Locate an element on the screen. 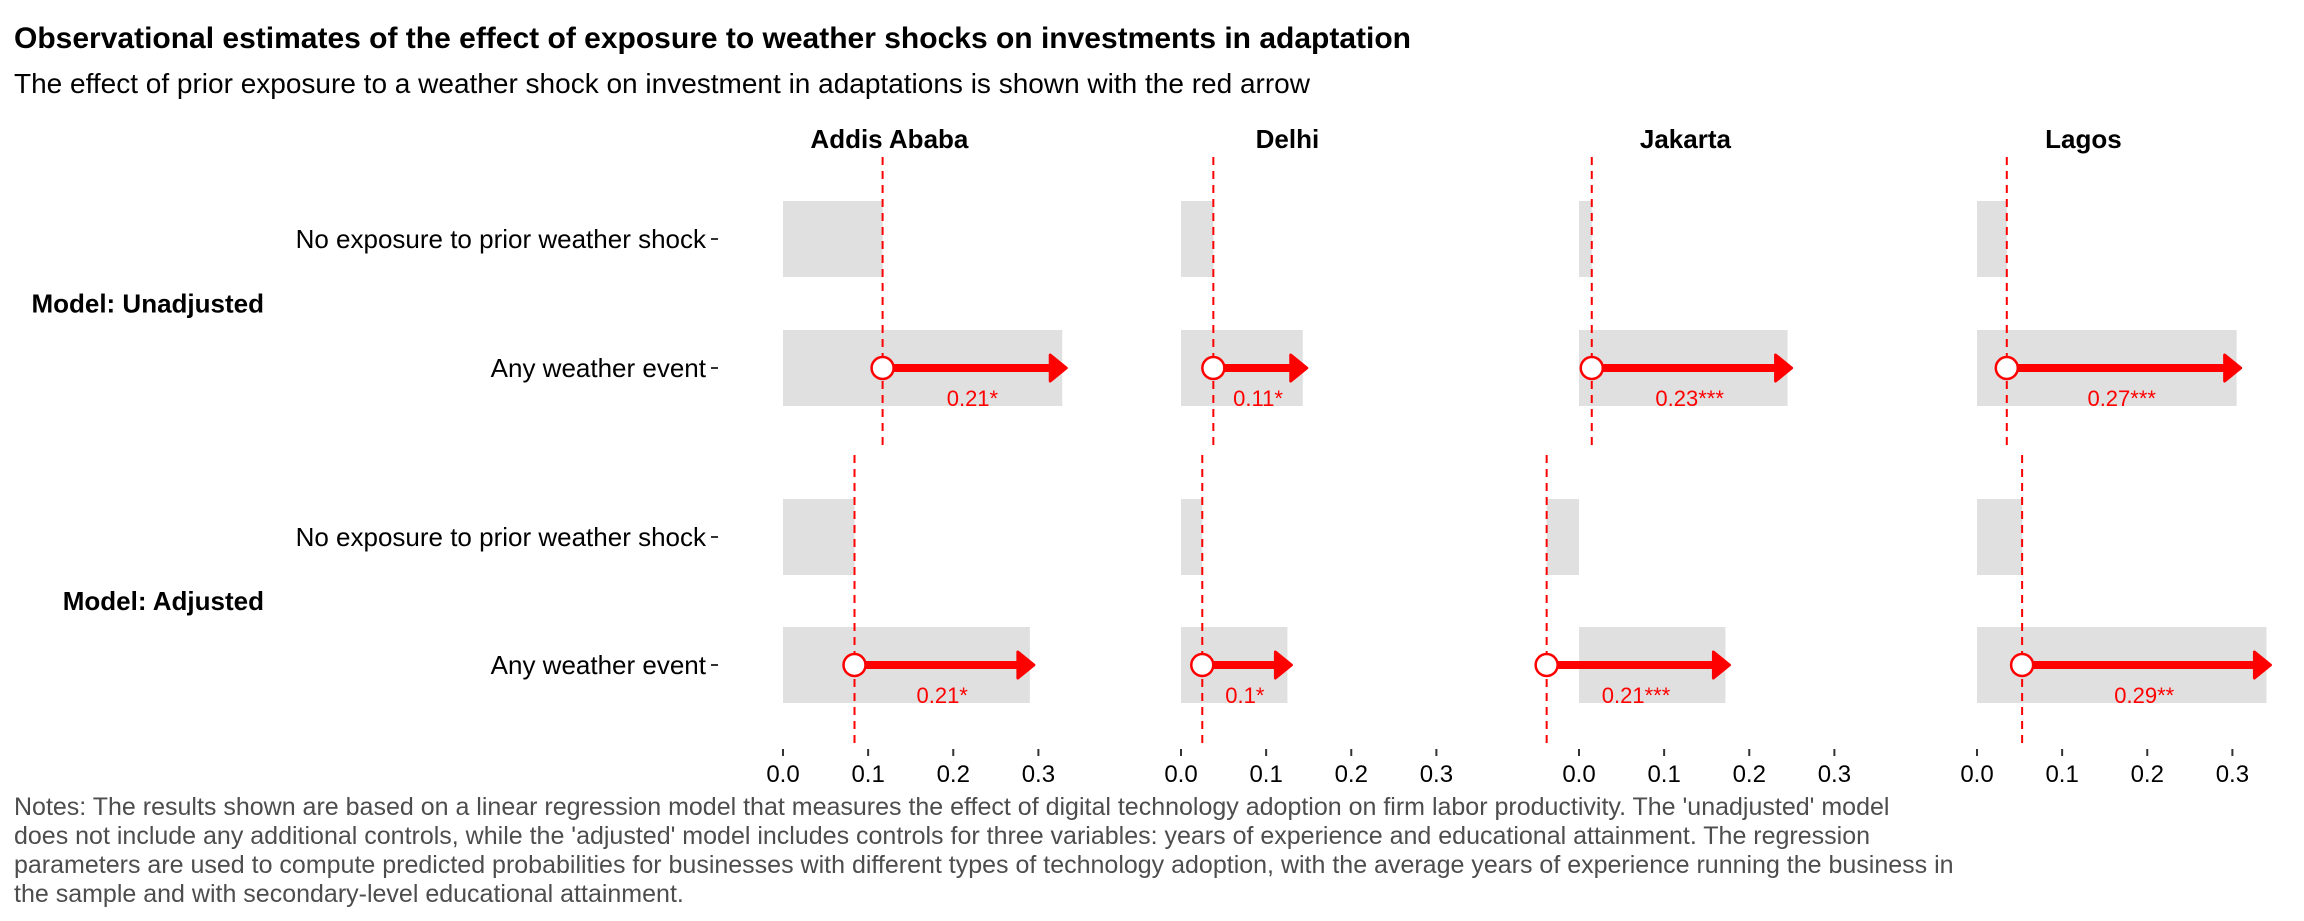 The height and width of the screenshot is (921, 2304). facet-label: Delhi is located at coordinates (1288, 139).